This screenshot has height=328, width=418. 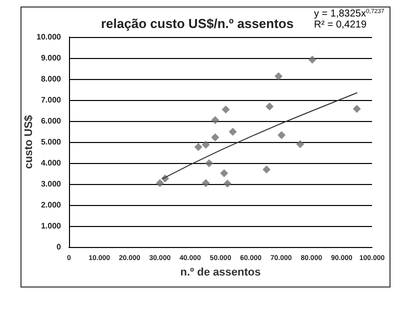 I want to click on y-tick-label: 1.000, so click(x=51, y=226).